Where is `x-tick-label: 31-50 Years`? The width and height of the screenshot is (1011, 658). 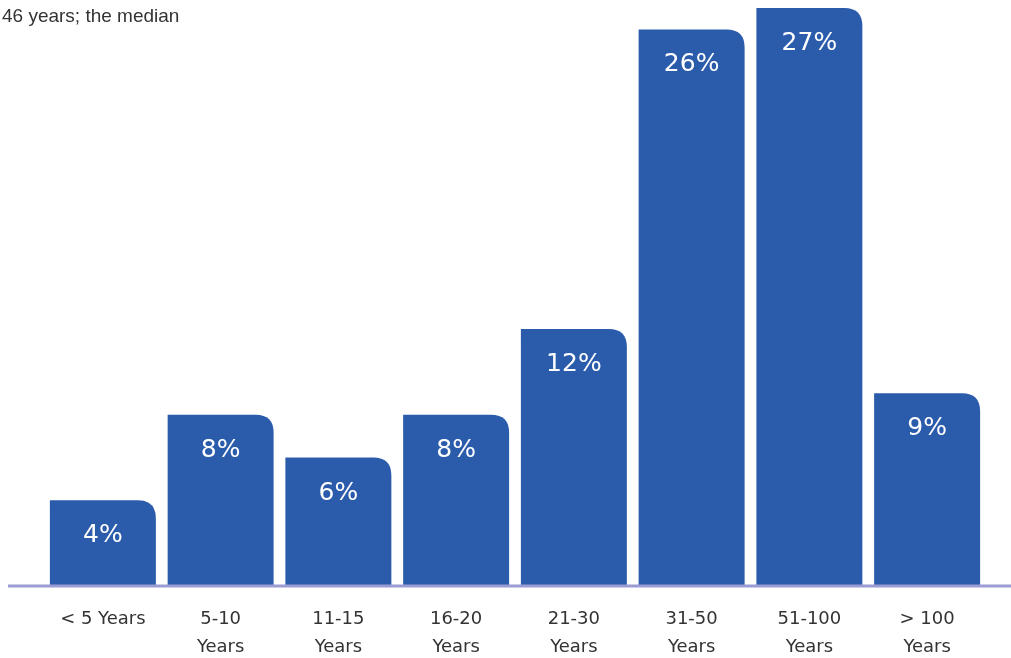 x-tick-label: 31-50 Years is located at coordinates (691, 631).